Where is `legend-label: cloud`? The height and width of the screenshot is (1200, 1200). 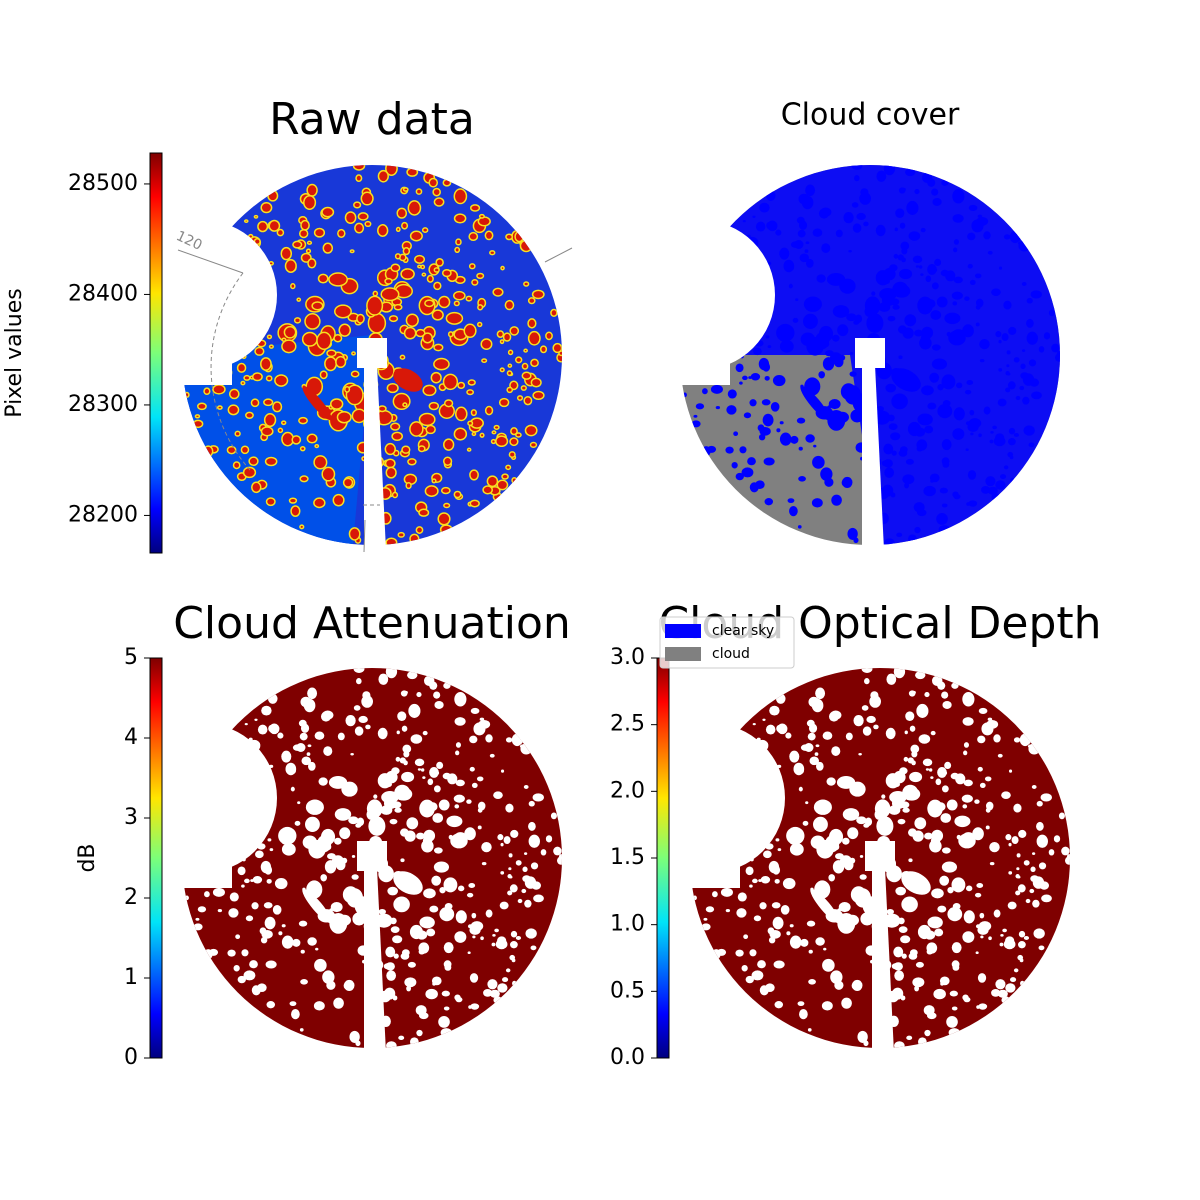 legend-label: cloud is located at coordinates (731, 654).